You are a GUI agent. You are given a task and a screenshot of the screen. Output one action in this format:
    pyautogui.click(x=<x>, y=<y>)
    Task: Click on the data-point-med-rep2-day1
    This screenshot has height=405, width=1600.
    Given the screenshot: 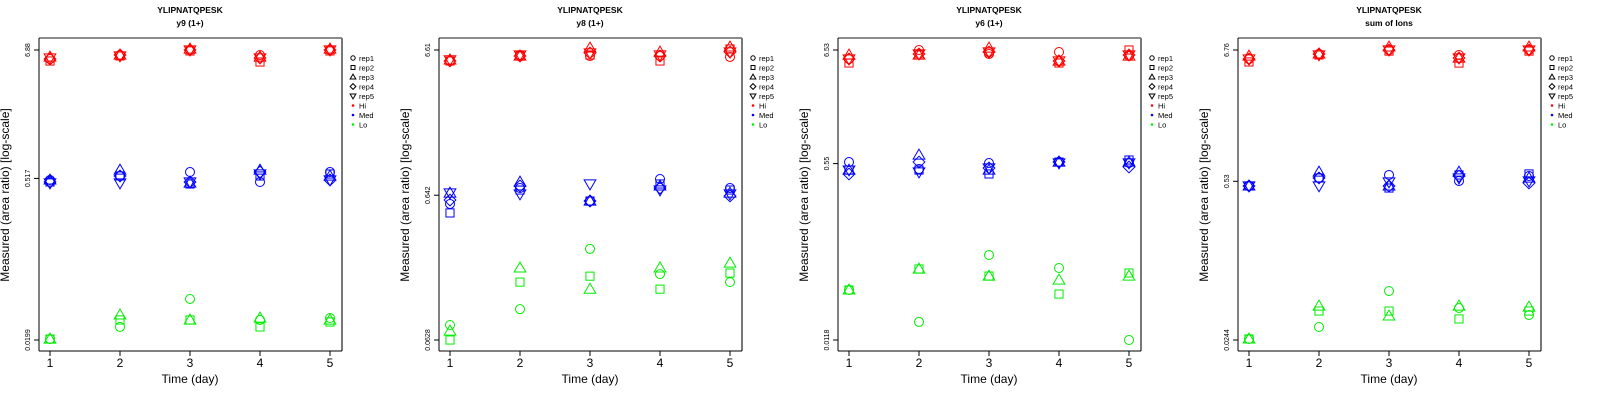 What is the action you would take?
    pyautogui.click(x=849, y=170)
    